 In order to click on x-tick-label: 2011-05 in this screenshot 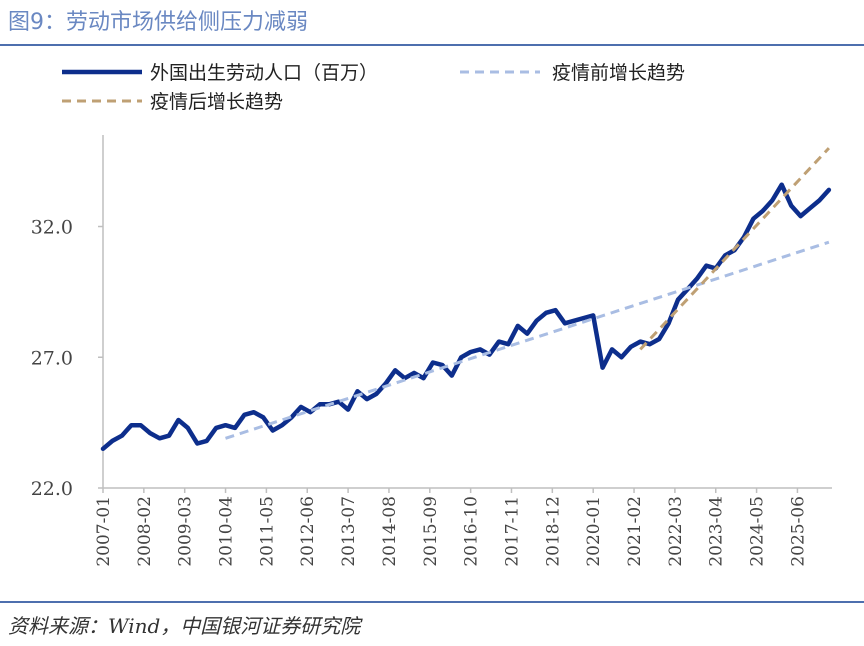, I will do `click(267, 531)`.